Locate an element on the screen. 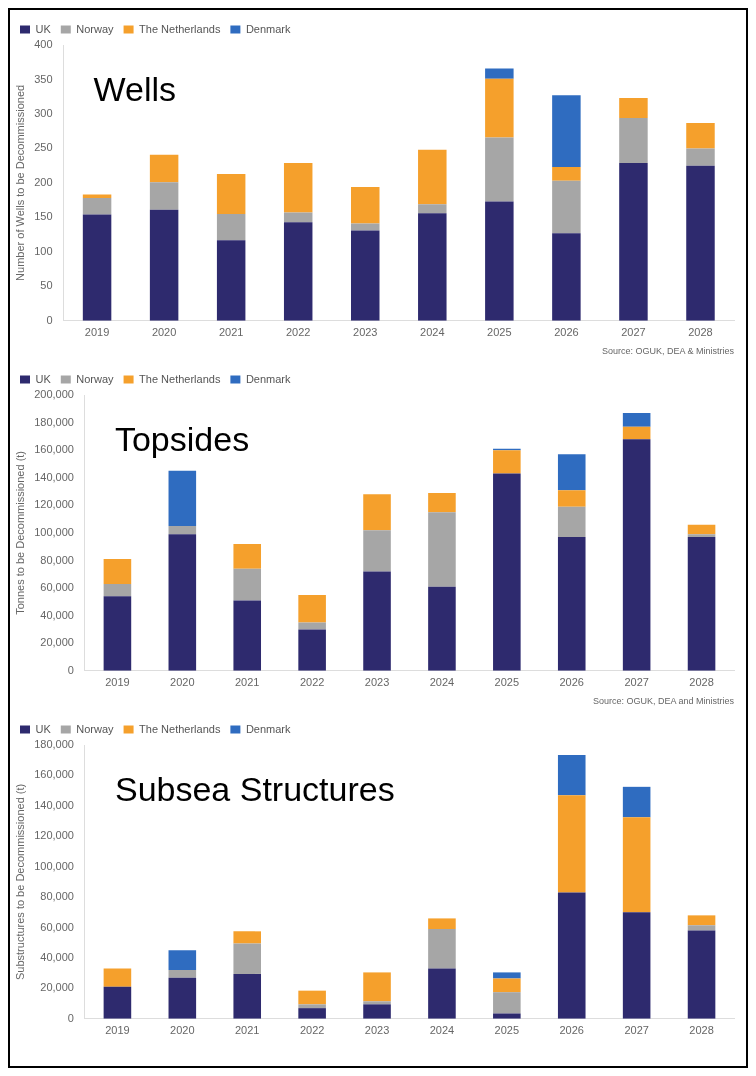 The width and height of the screenshot is (756, 1076). source-note: Source: OGUK, DEA & Ministries is located at coordinates (667, 351).